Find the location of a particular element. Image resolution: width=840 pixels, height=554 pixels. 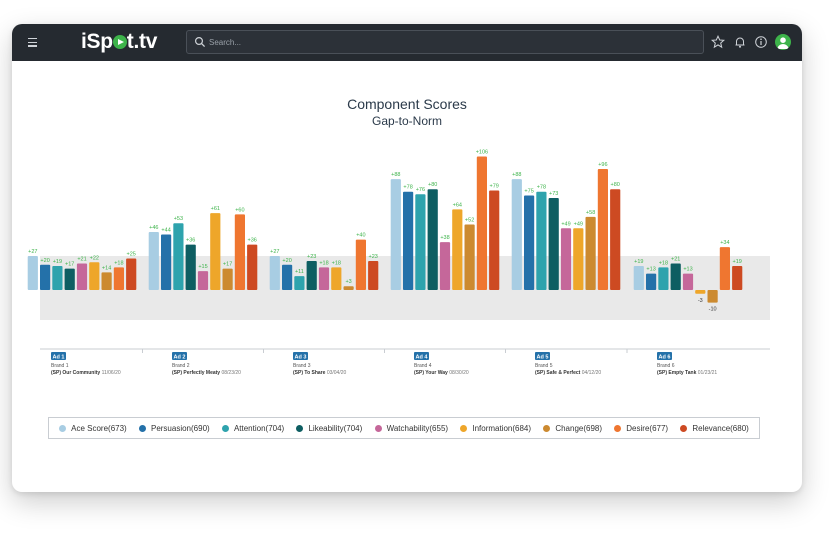

legend-item: Relevance(680) is located at coordinates (714, 428).